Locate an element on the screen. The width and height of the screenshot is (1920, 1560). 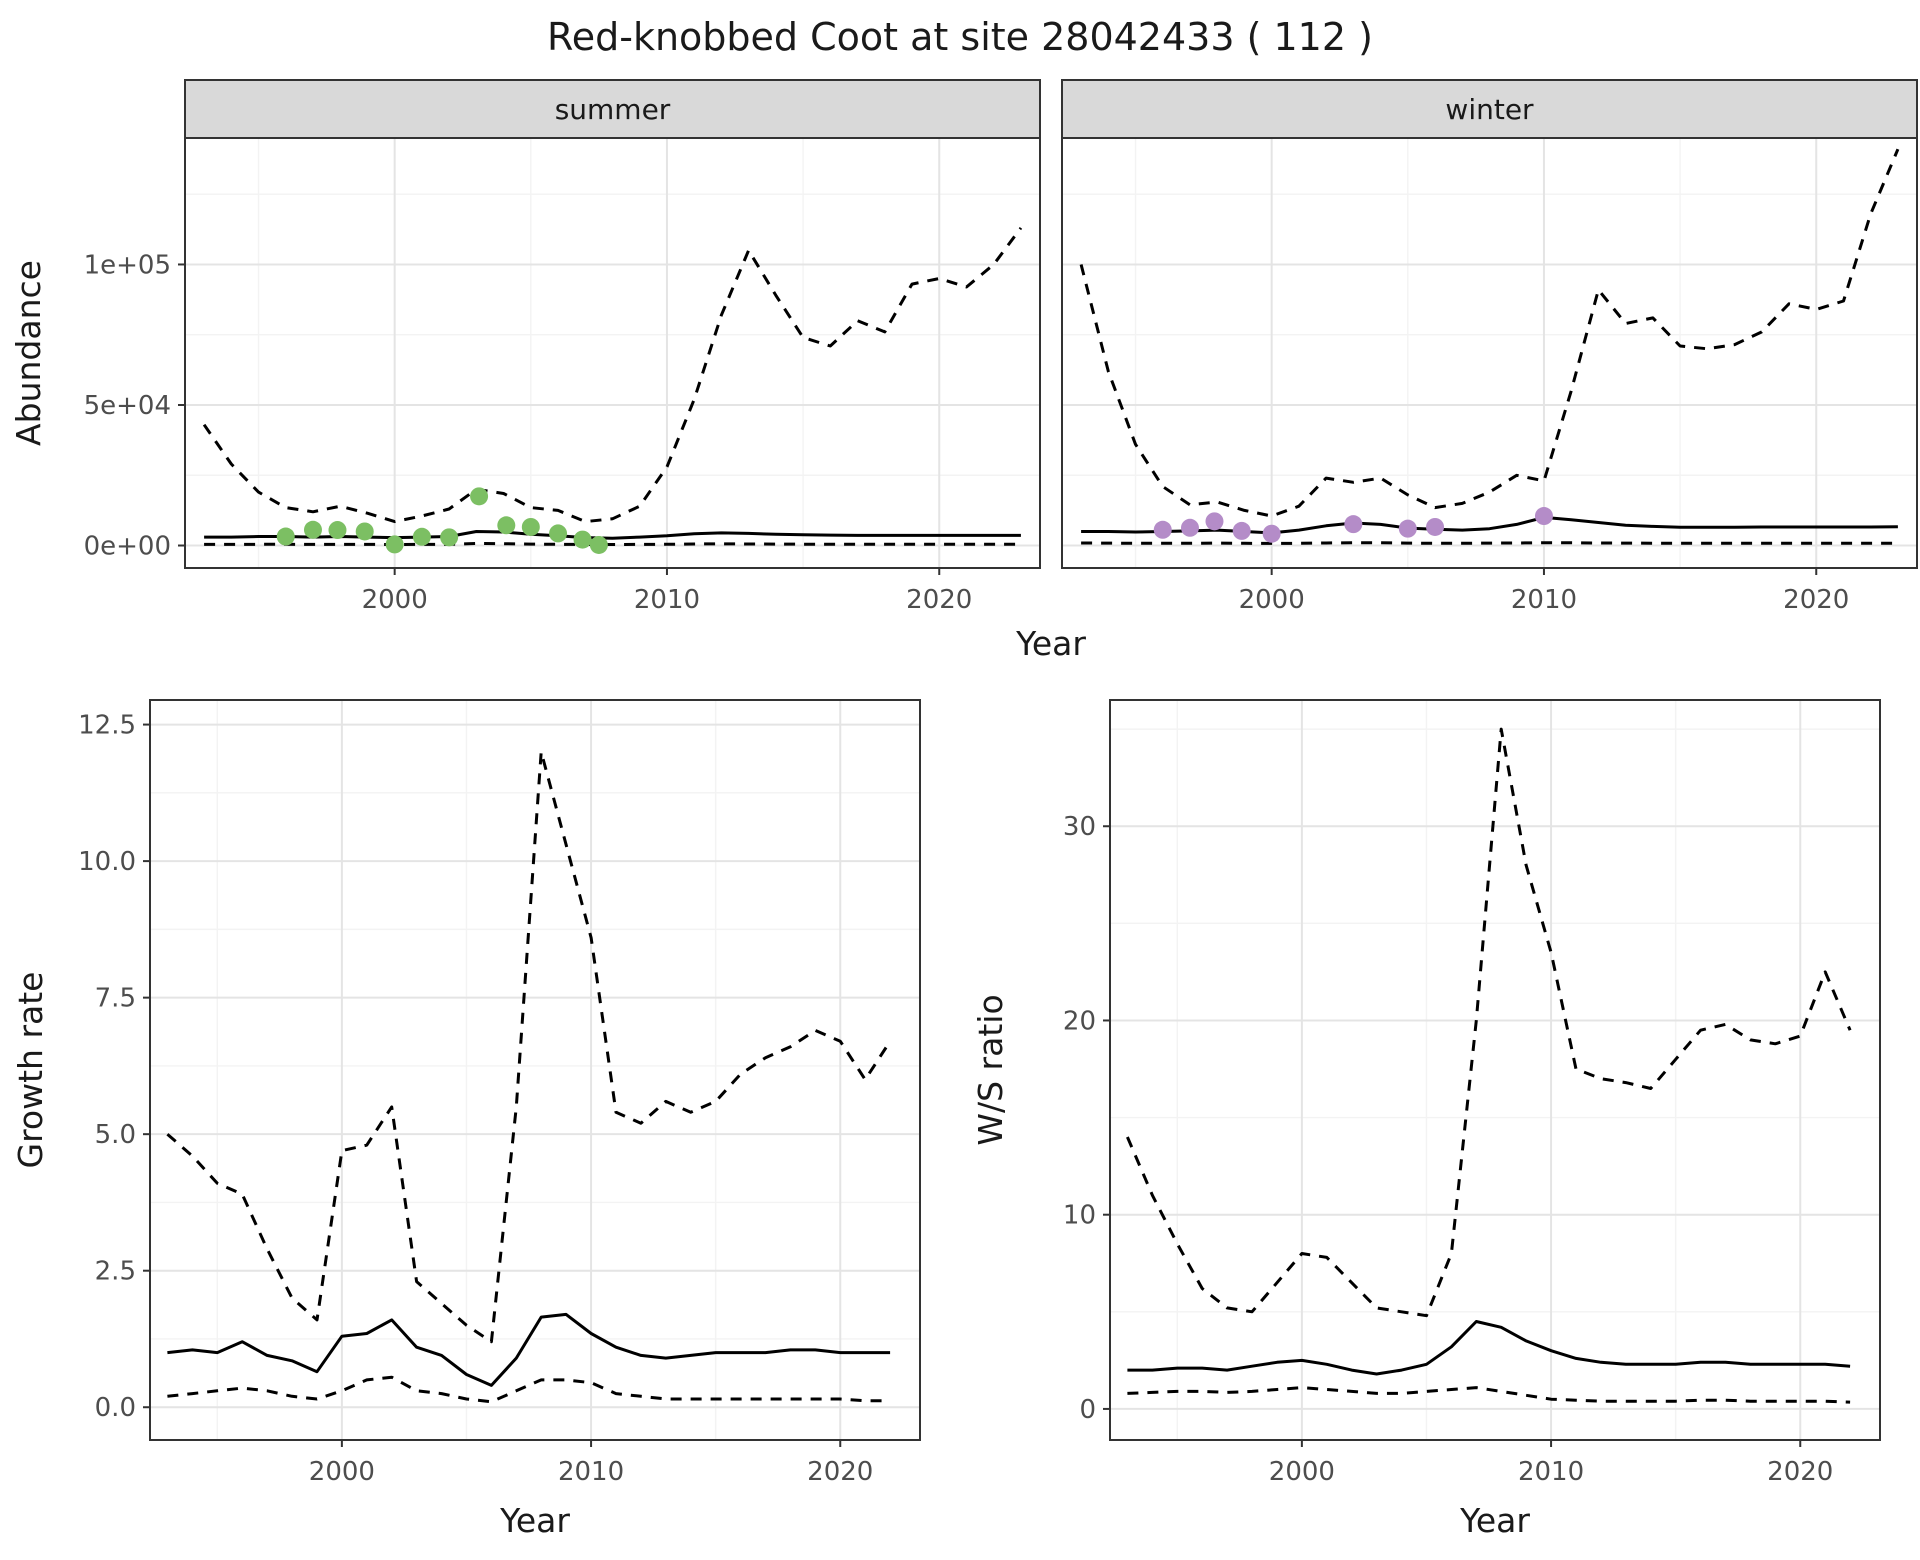
growth-rate-x-tick-label: 2020 is located at coordinates (840, 1472).